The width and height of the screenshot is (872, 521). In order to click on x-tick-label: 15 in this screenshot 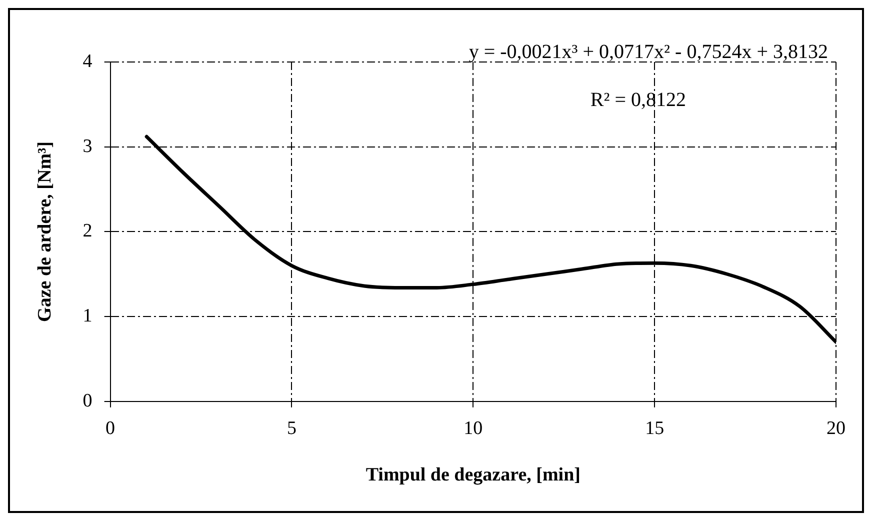, I will do `click(654, 428)`.